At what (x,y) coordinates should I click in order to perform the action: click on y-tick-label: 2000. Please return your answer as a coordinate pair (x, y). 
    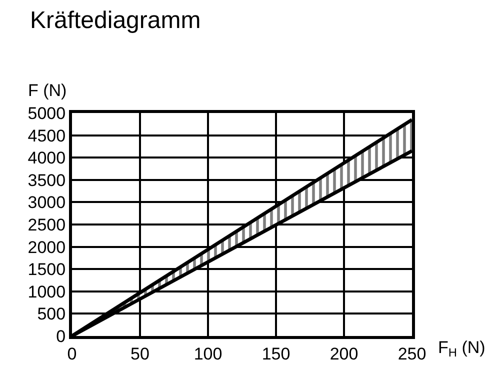
    Looking at the image, I should click on (47, 247).